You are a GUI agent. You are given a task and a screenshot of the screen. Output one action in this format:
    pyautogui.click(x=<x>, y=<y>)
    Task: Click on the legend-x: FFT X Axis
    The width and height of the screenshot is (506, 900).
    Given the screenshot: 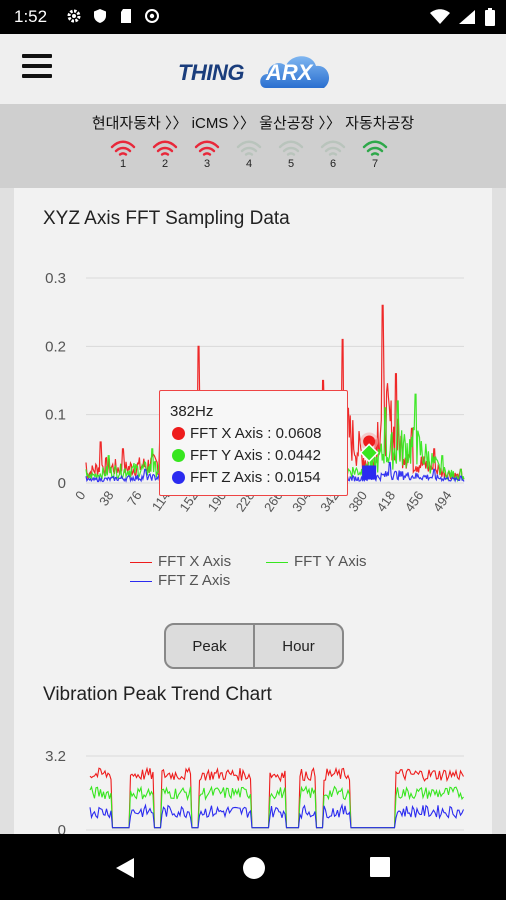 What is the action you would take?
    pyautogui.click(x=180, y=561)
    